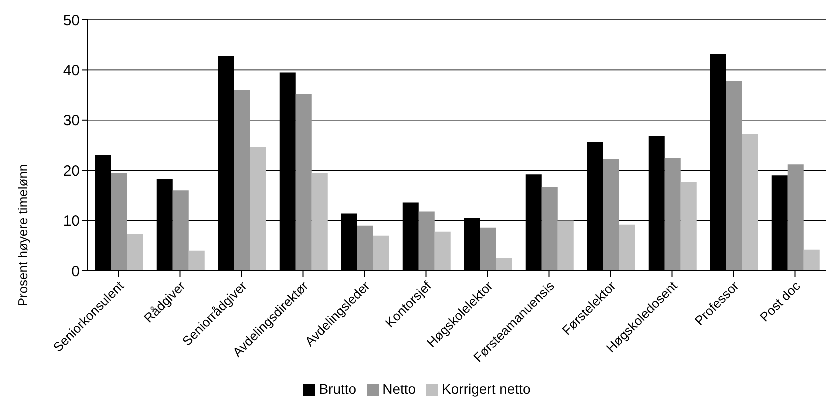 The height and width of the screenshot is (405, 834). What do you see at coordinates (71, 71) in the screenshot?
I see `y-tick-label: 40` at bounding box center [71, 71].